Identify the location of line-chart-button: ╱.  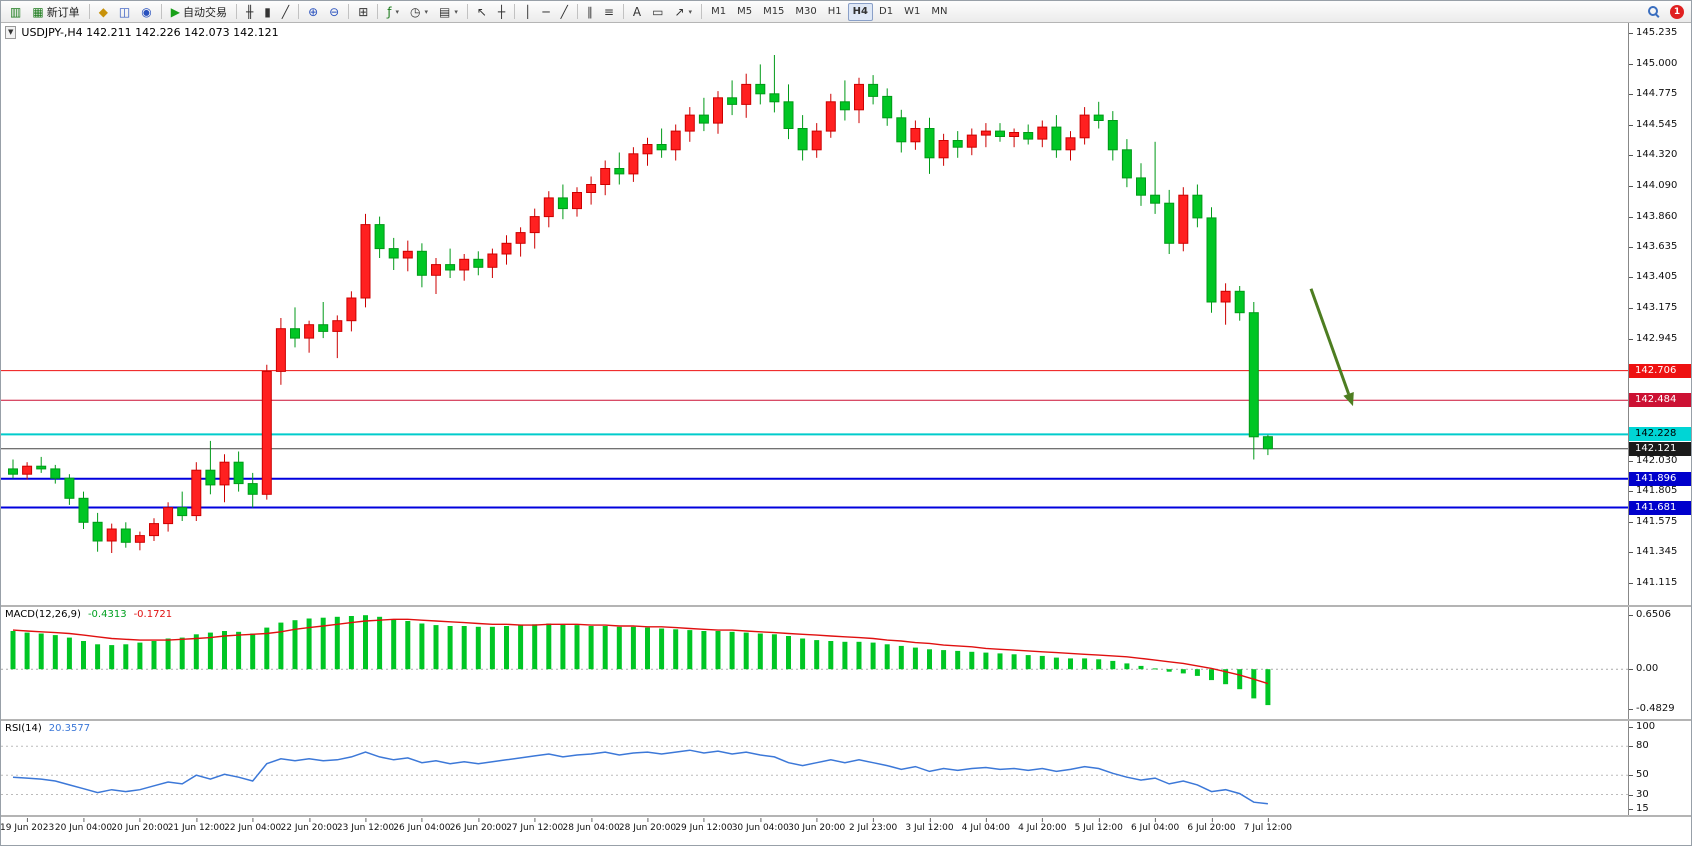
(285, 12).